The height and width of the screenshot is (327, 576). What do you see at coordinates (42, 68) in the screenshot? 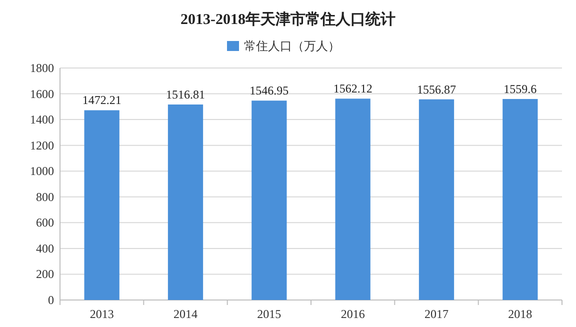
I see `y-tick-label: 1800` at bounding box center [42, 68].